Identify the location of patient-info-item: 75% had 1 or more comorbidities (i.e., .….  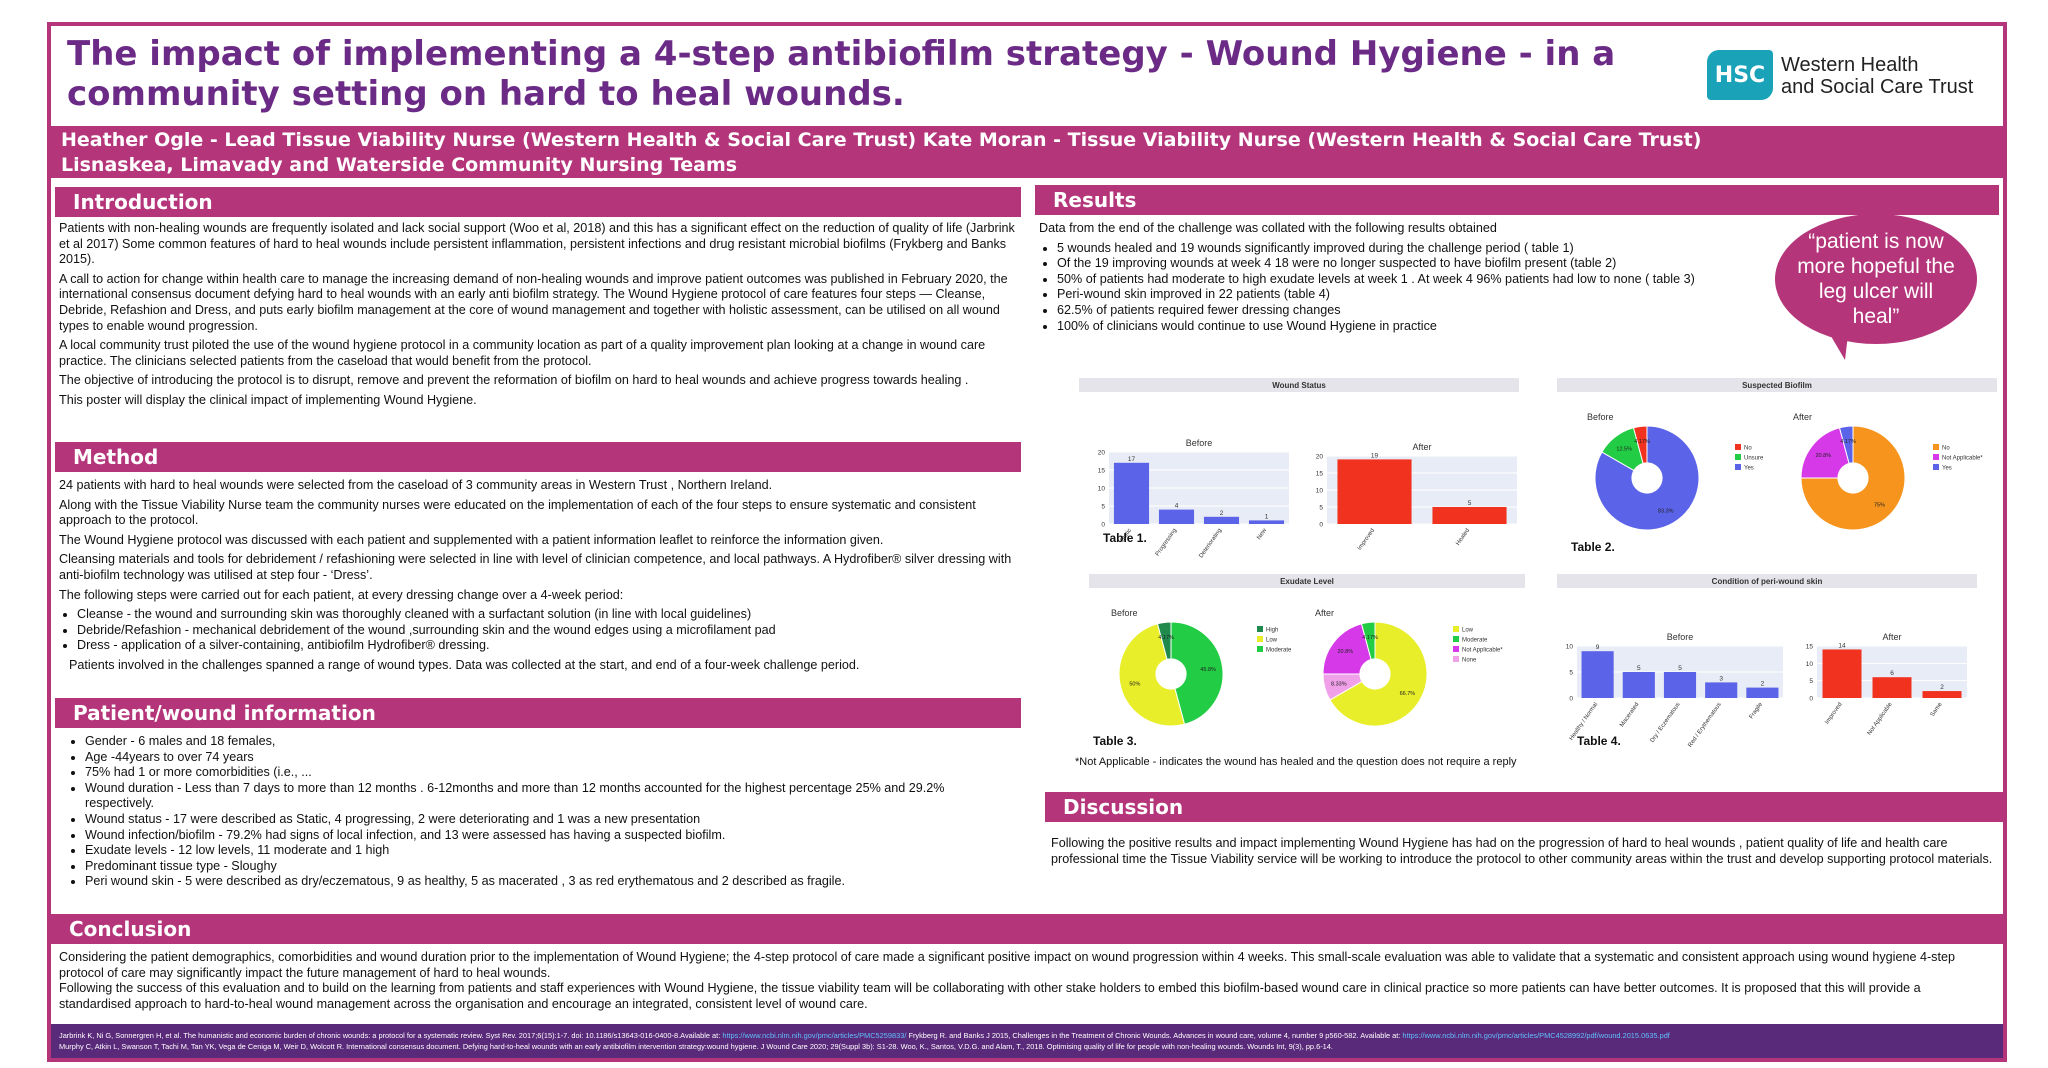
(551, 773).